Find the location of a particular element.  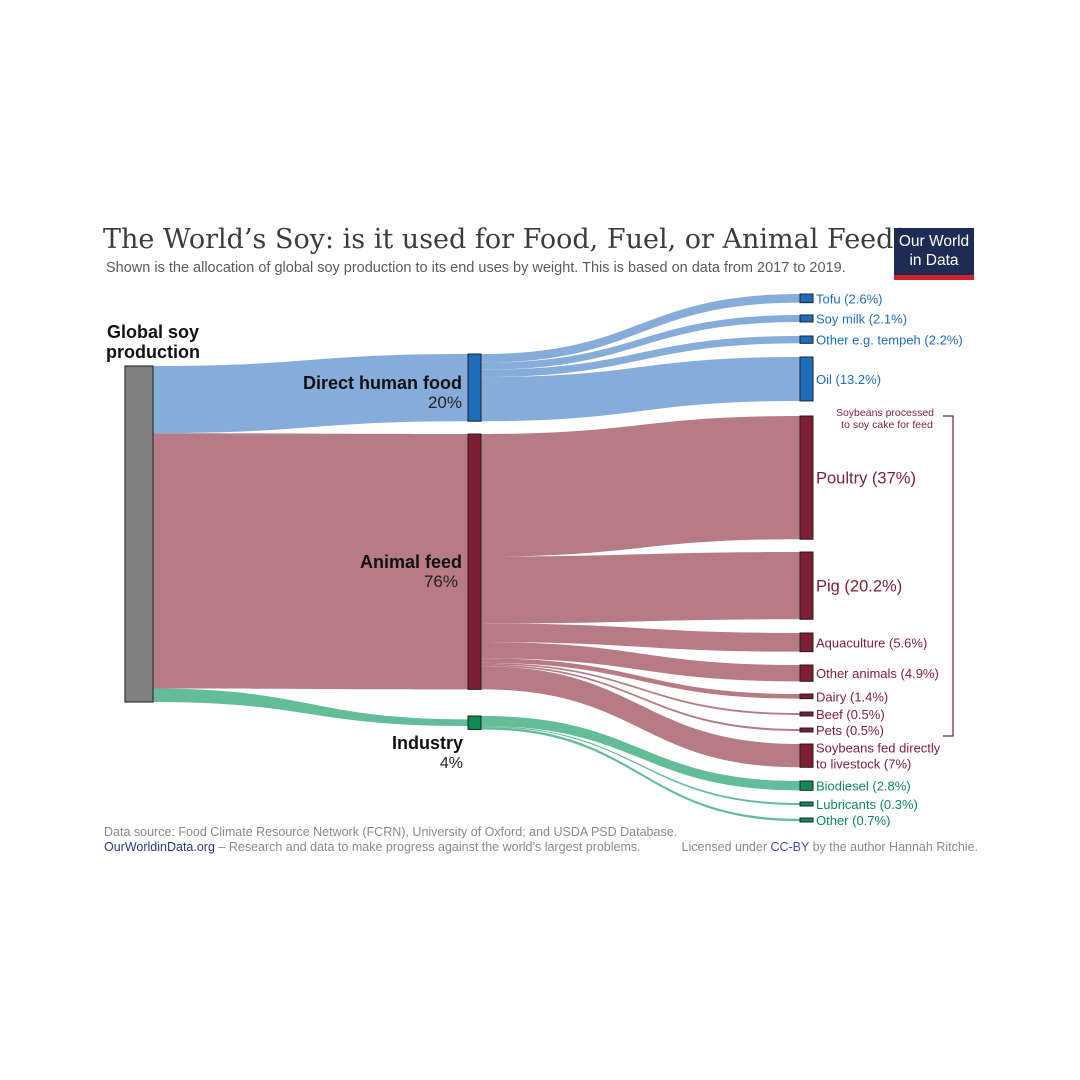

target-label-other-animals-4-9: Other animals (4.9%) is located at coordinates (877, 673).